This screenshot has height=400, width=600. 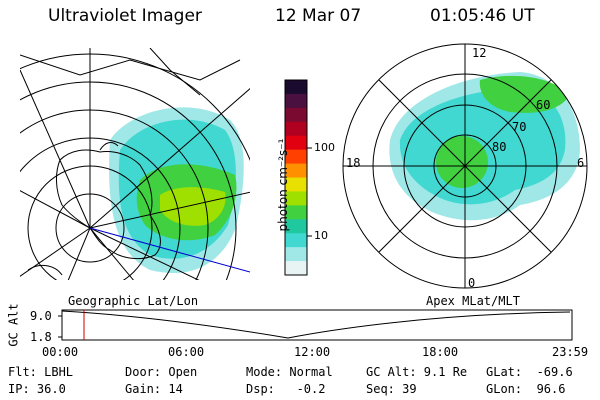 What do you see at coordinates (60, 352) in the screenshot?
I see `timeline-xtick-0000: 00:00` at bounding box center [60, 352].